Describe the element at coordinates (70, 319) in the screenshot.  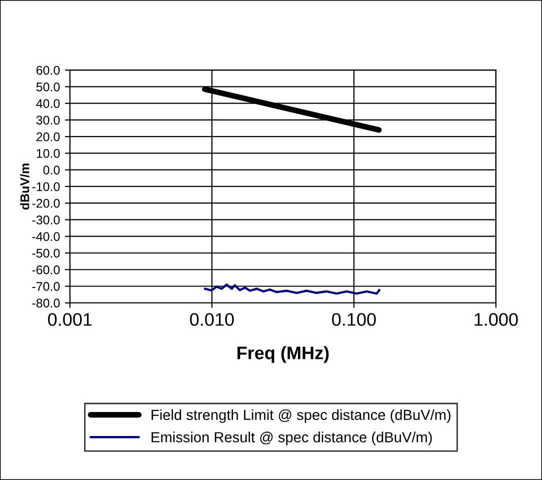
I see `x-tick-label: 0.001` at that location.